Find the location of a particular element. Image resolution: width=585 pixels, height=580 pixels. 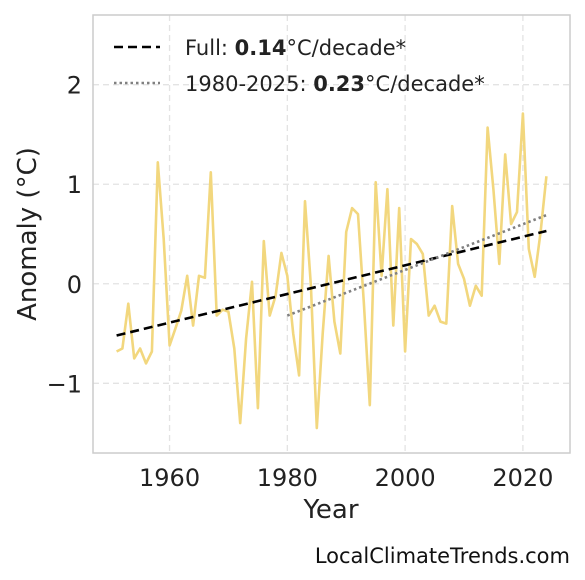

y-tick-label: −1 is located at coordinates (64, 384).